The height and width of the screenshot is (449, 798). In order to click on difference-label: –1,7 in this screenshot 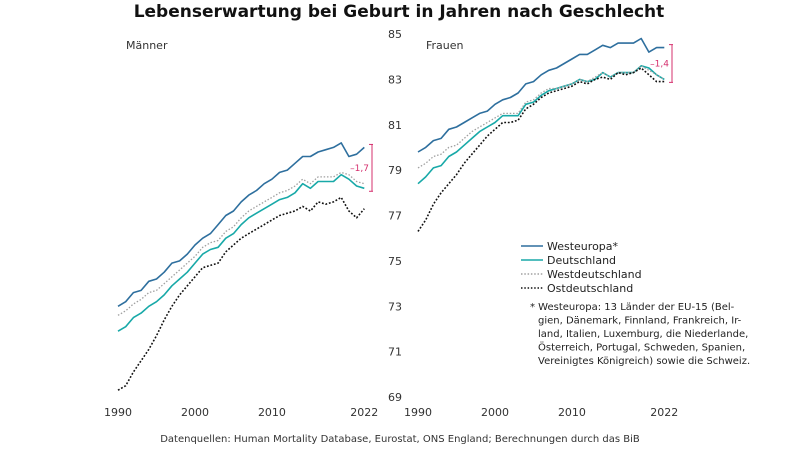, I will do `click(359, 169)`.